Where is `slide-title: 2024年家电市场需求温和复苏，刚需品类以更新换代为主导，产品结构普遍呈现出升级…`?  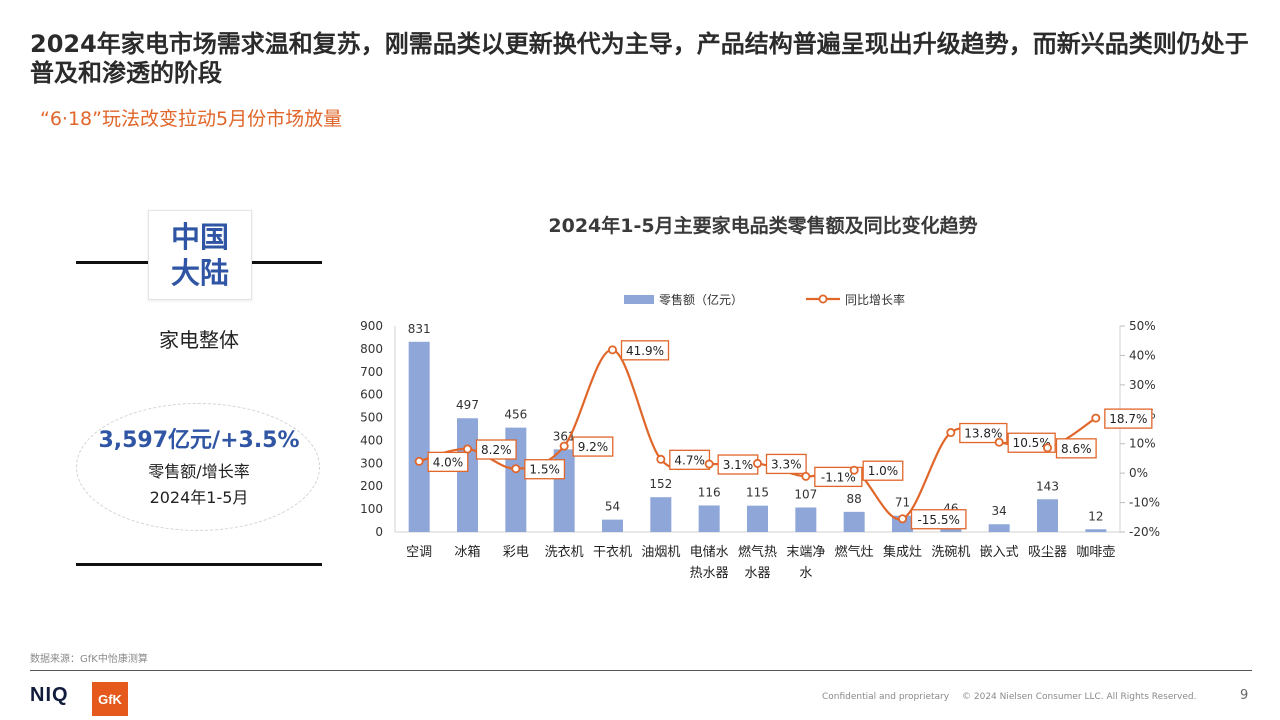
slide-title: 2024年家电市场需求温和复苏，刚需品类以更新换代为主导，产品结构普遍呈现出升级… is located at coordinates (639, 58).